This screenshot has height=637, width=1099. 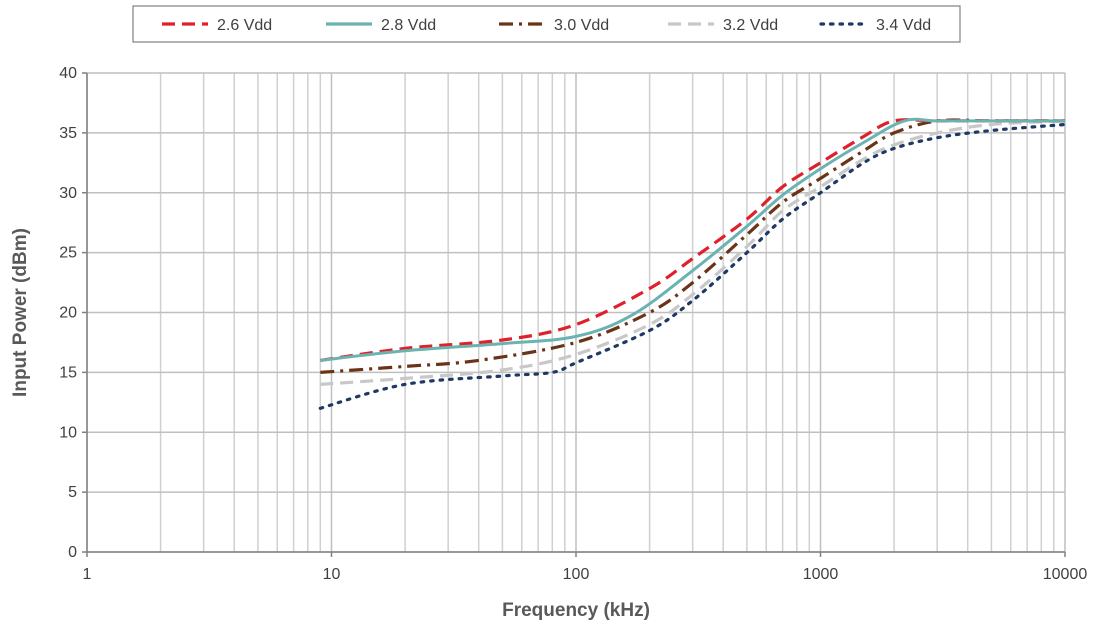 What do you see at coordinates (332, 574) in the screenshot?
I see `x-tick-label: 10` at bounding box center [332, 574].